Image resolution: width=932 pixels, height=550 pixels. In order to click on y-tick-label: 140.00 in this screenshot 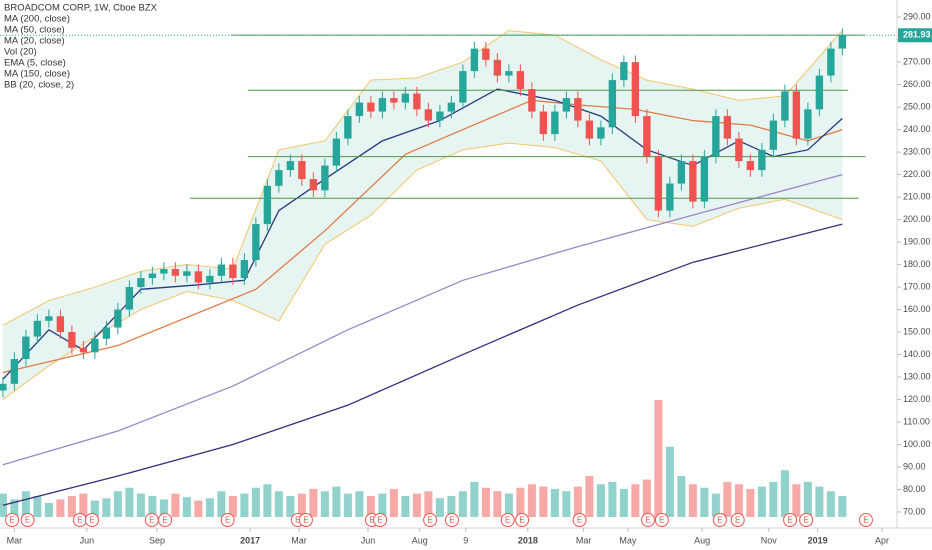, I will do `click(917, 354)`.